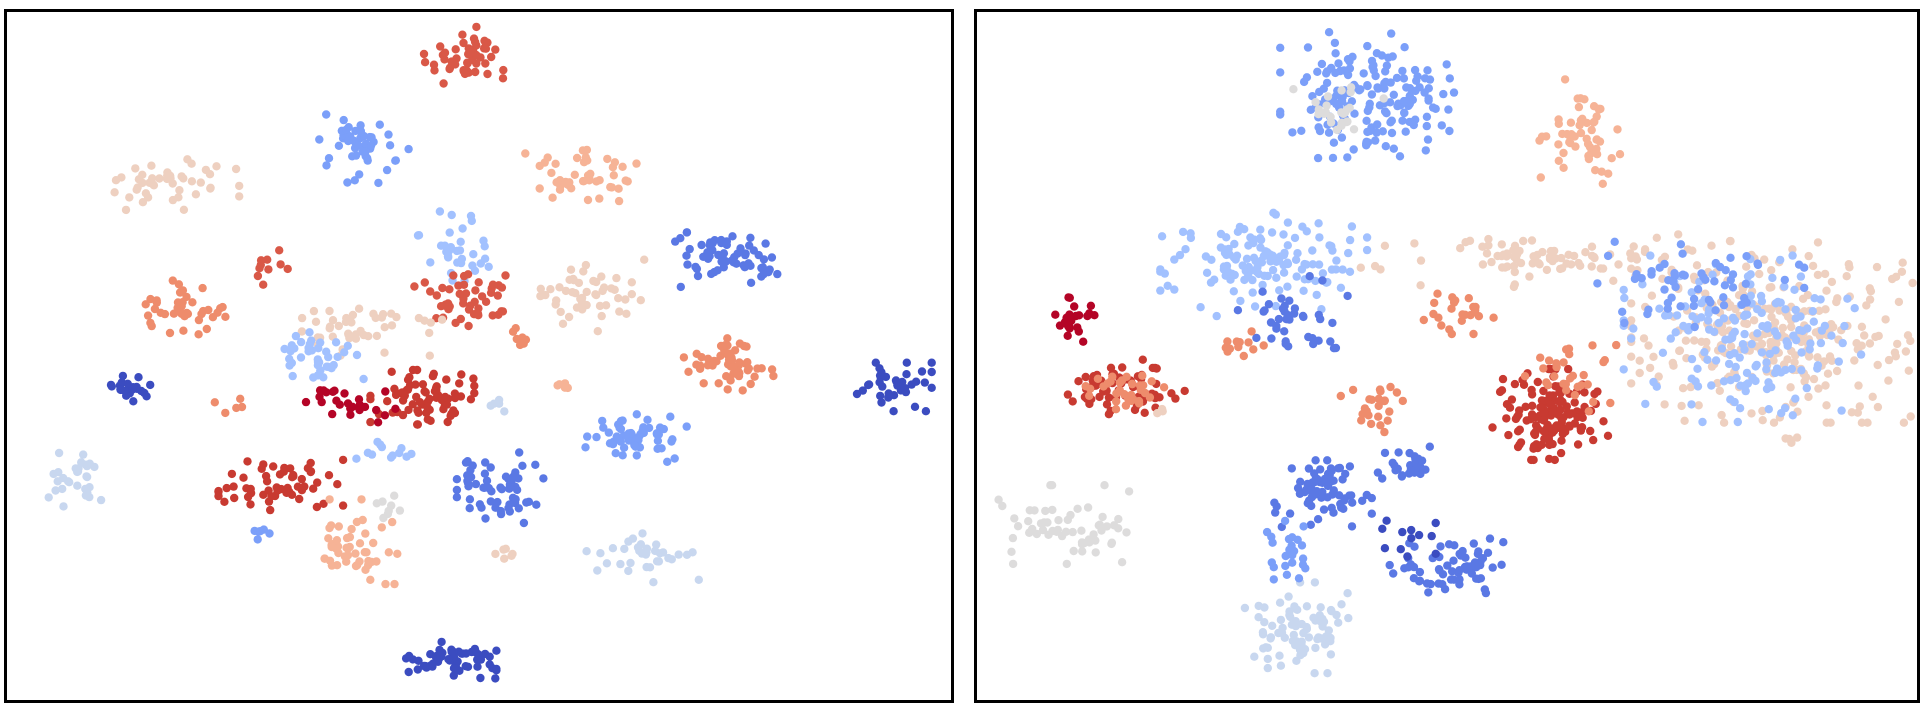 This screenshot has width=1923, height=714. What do you see at coordinates (1383, 98) in the screenshot?
I see `scatter-point-c1-k1` at bounding box center [1383, 98].